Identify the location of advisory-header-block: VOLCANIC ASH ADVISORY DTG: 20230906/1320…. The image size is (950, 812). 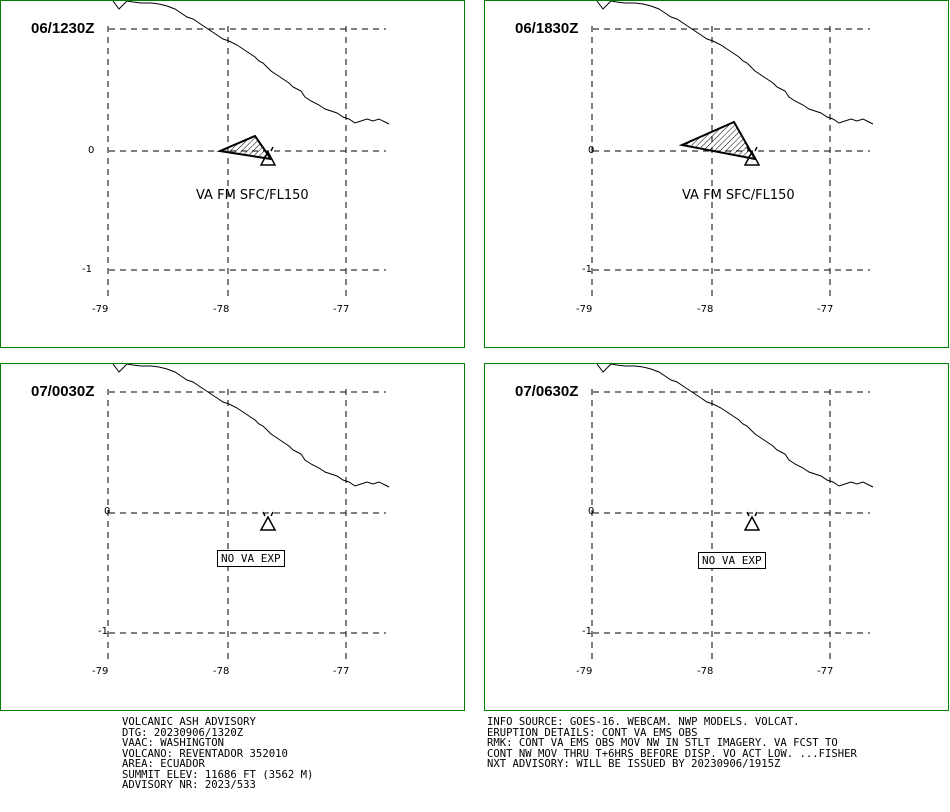
(217, 754).